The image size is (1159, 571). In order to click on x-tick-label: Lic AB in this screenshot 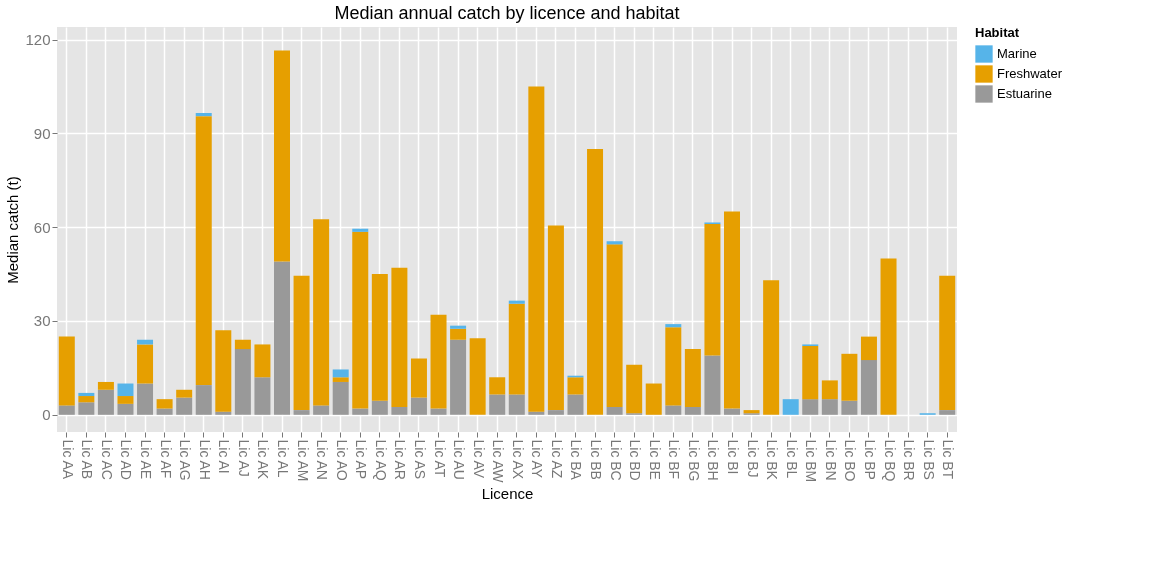, I will do `click(87, 459)`.